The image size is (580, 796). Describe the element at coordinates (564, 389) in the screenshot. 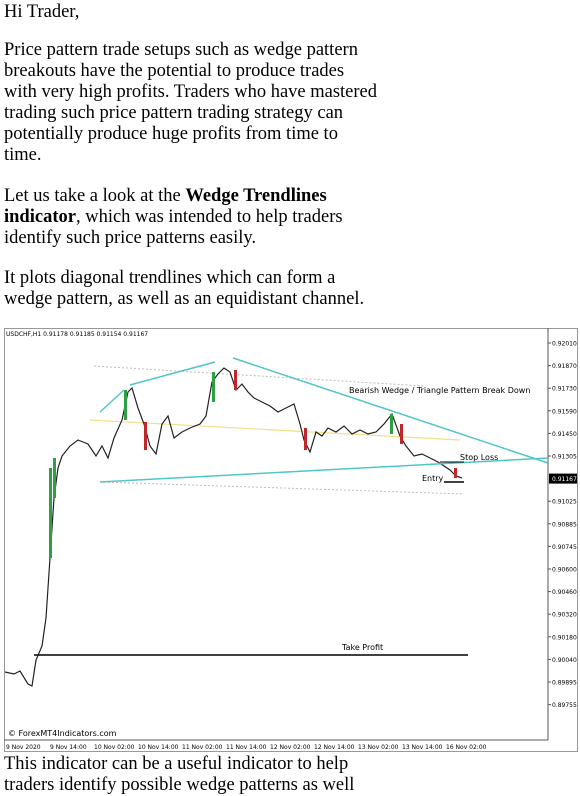

I see `price-label: 0.91730` at that location.